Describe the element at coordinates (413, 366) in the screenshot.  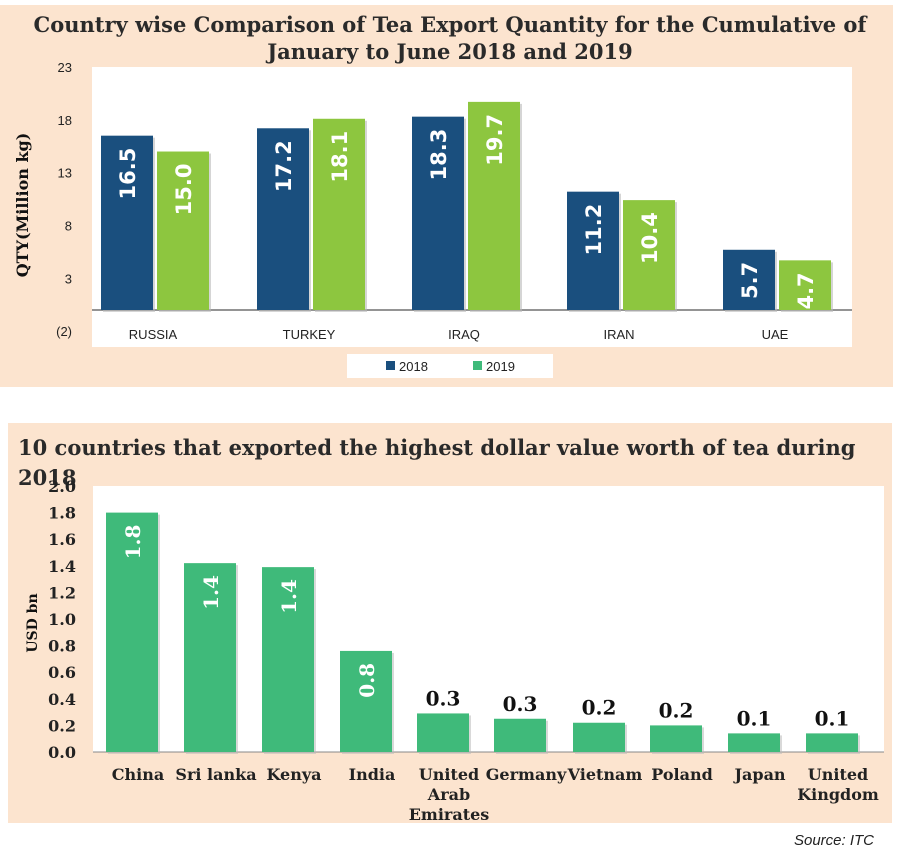
I see `legend-label-2018: 2018` at that location.